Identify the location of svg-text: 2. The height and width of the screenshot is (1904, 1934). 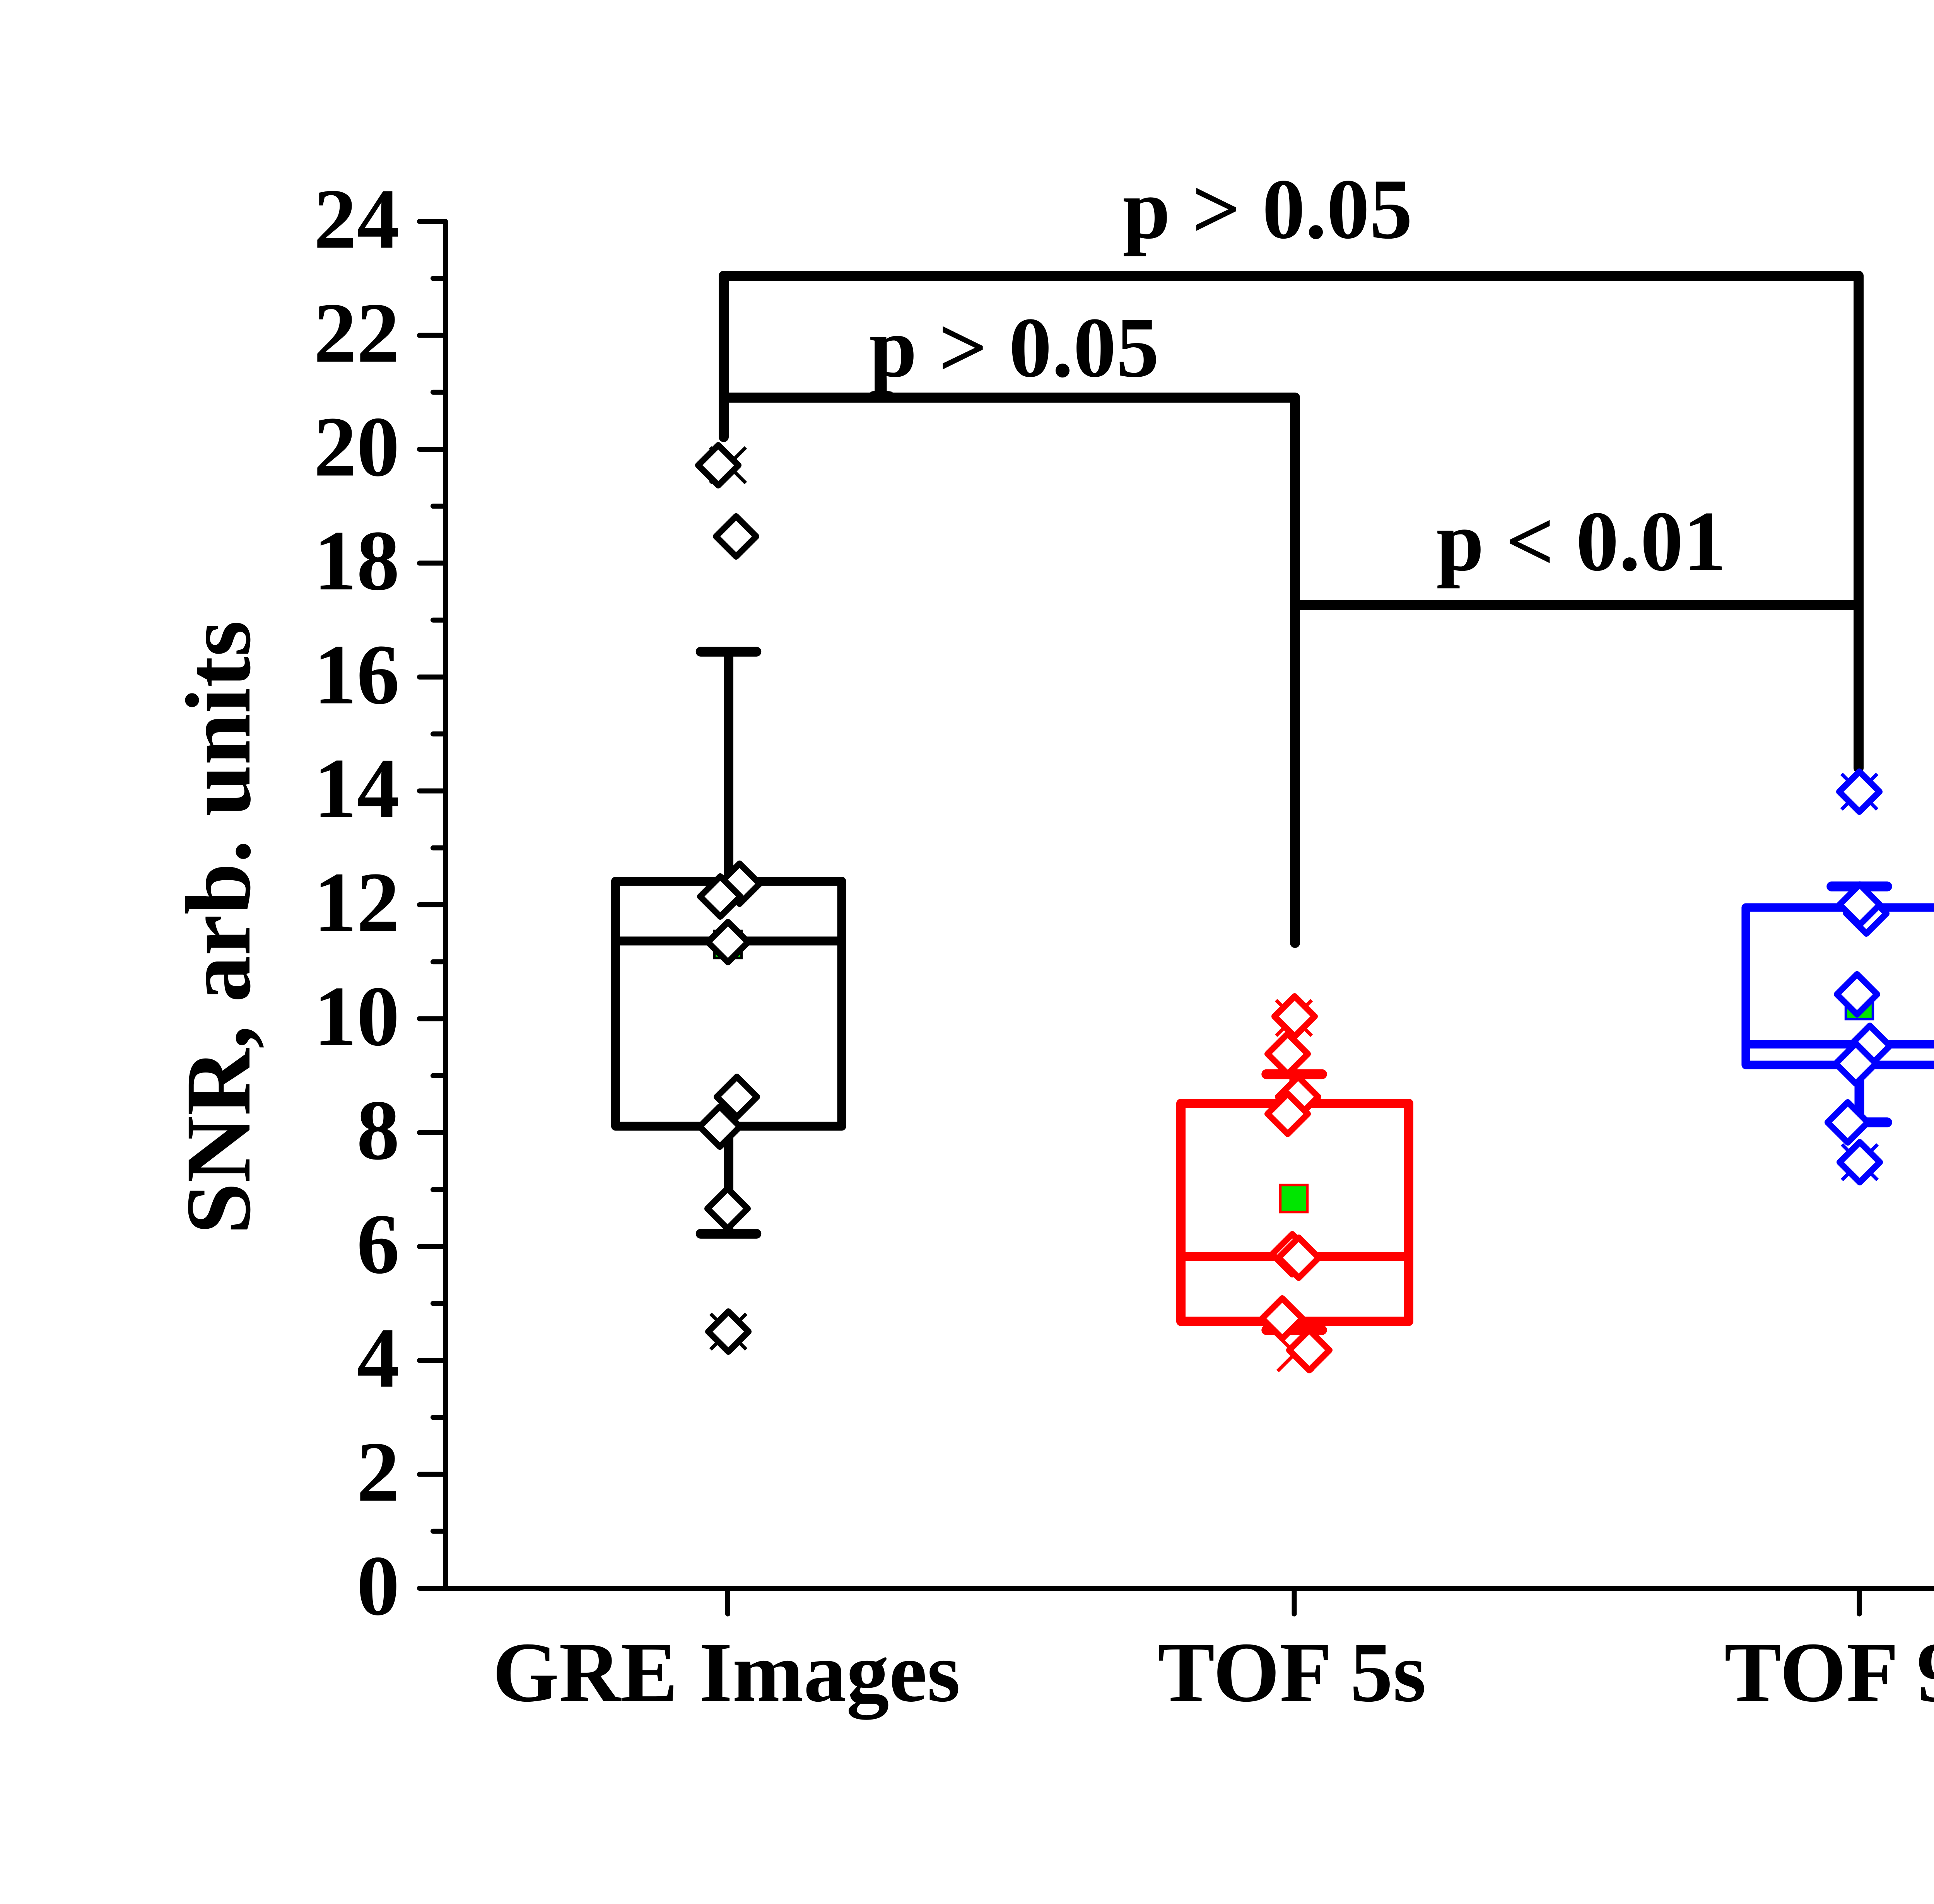
(378, 1472).